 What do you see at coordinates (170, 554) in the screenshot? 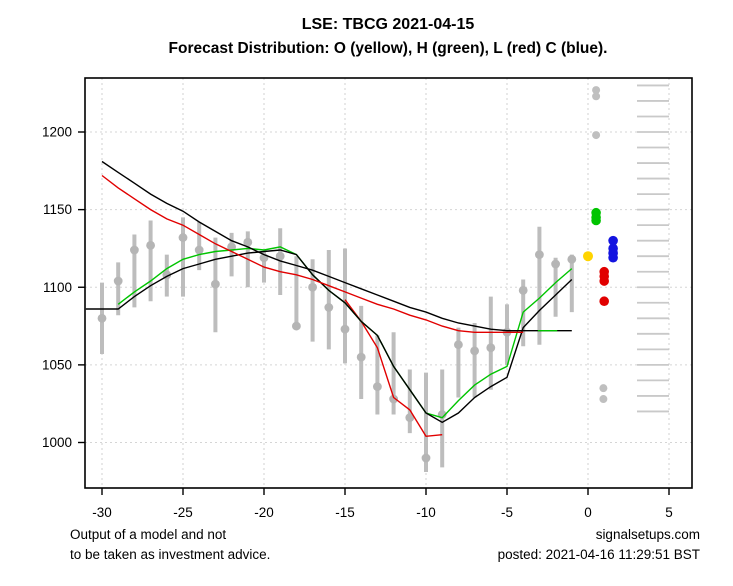
I see `disclaimer-line-2: to be taken as investment advice.` at bounding box center [170, 554].